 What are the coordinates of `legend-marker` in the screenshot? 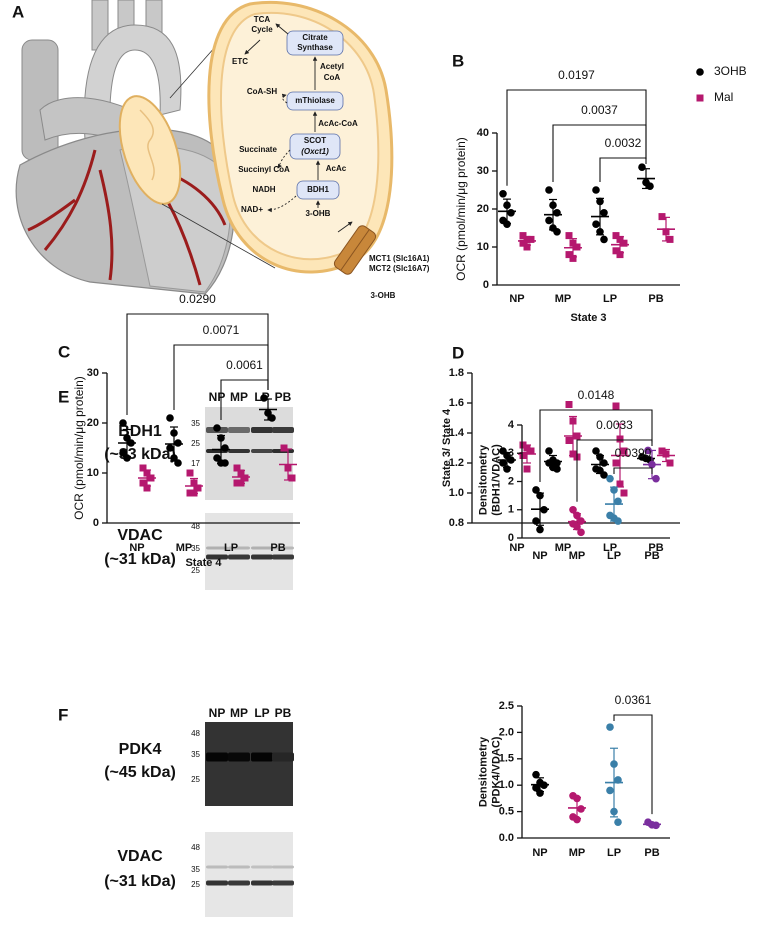 It's located at (700, 72).